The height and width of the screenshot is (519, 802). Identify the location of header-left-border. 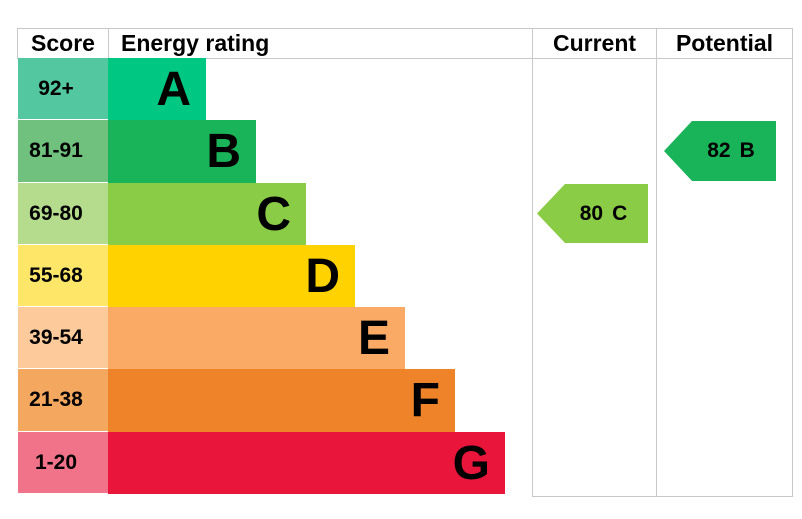
(17, 43).